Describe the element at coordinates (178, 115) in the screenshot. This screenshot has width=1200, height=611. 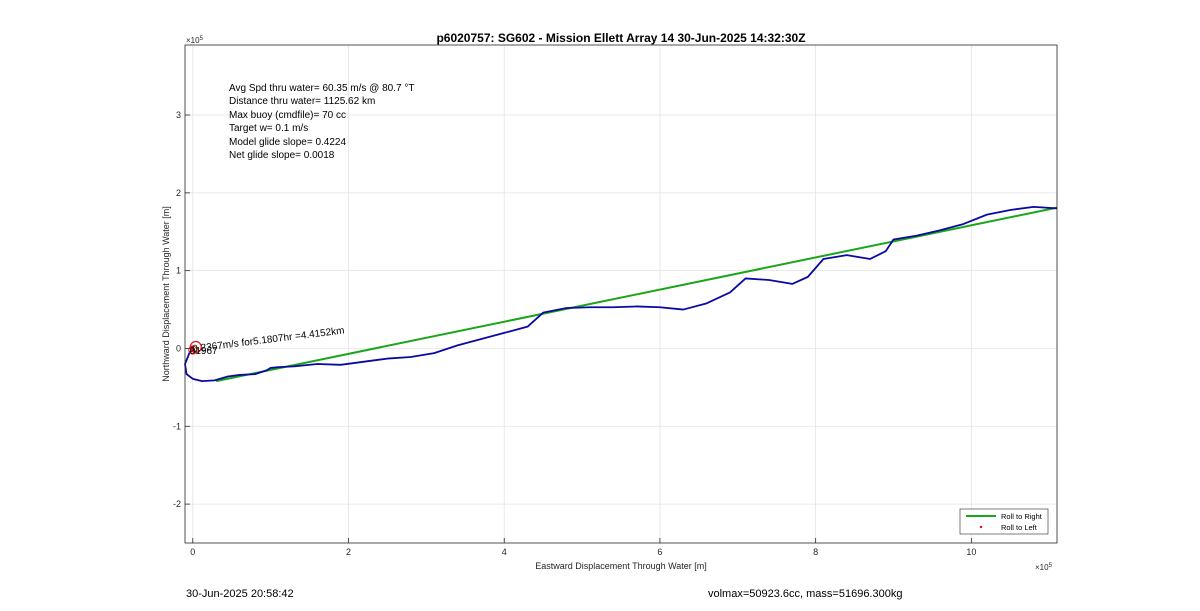
I see `y-tick-label: 3` at that location.